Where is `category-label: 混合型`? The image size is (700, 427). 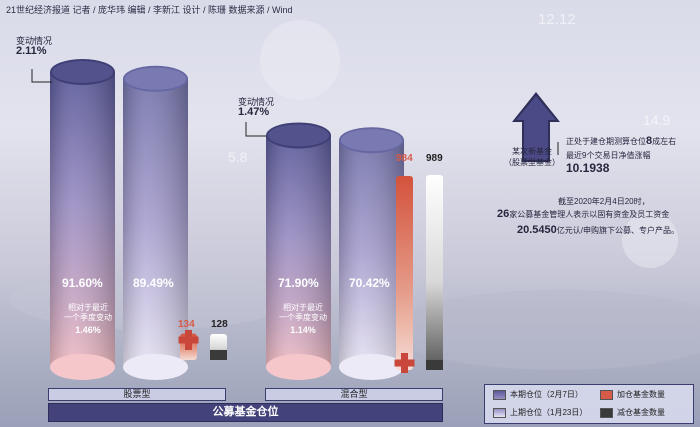
category-label: 混合型 is located at coordinates (354, 394).